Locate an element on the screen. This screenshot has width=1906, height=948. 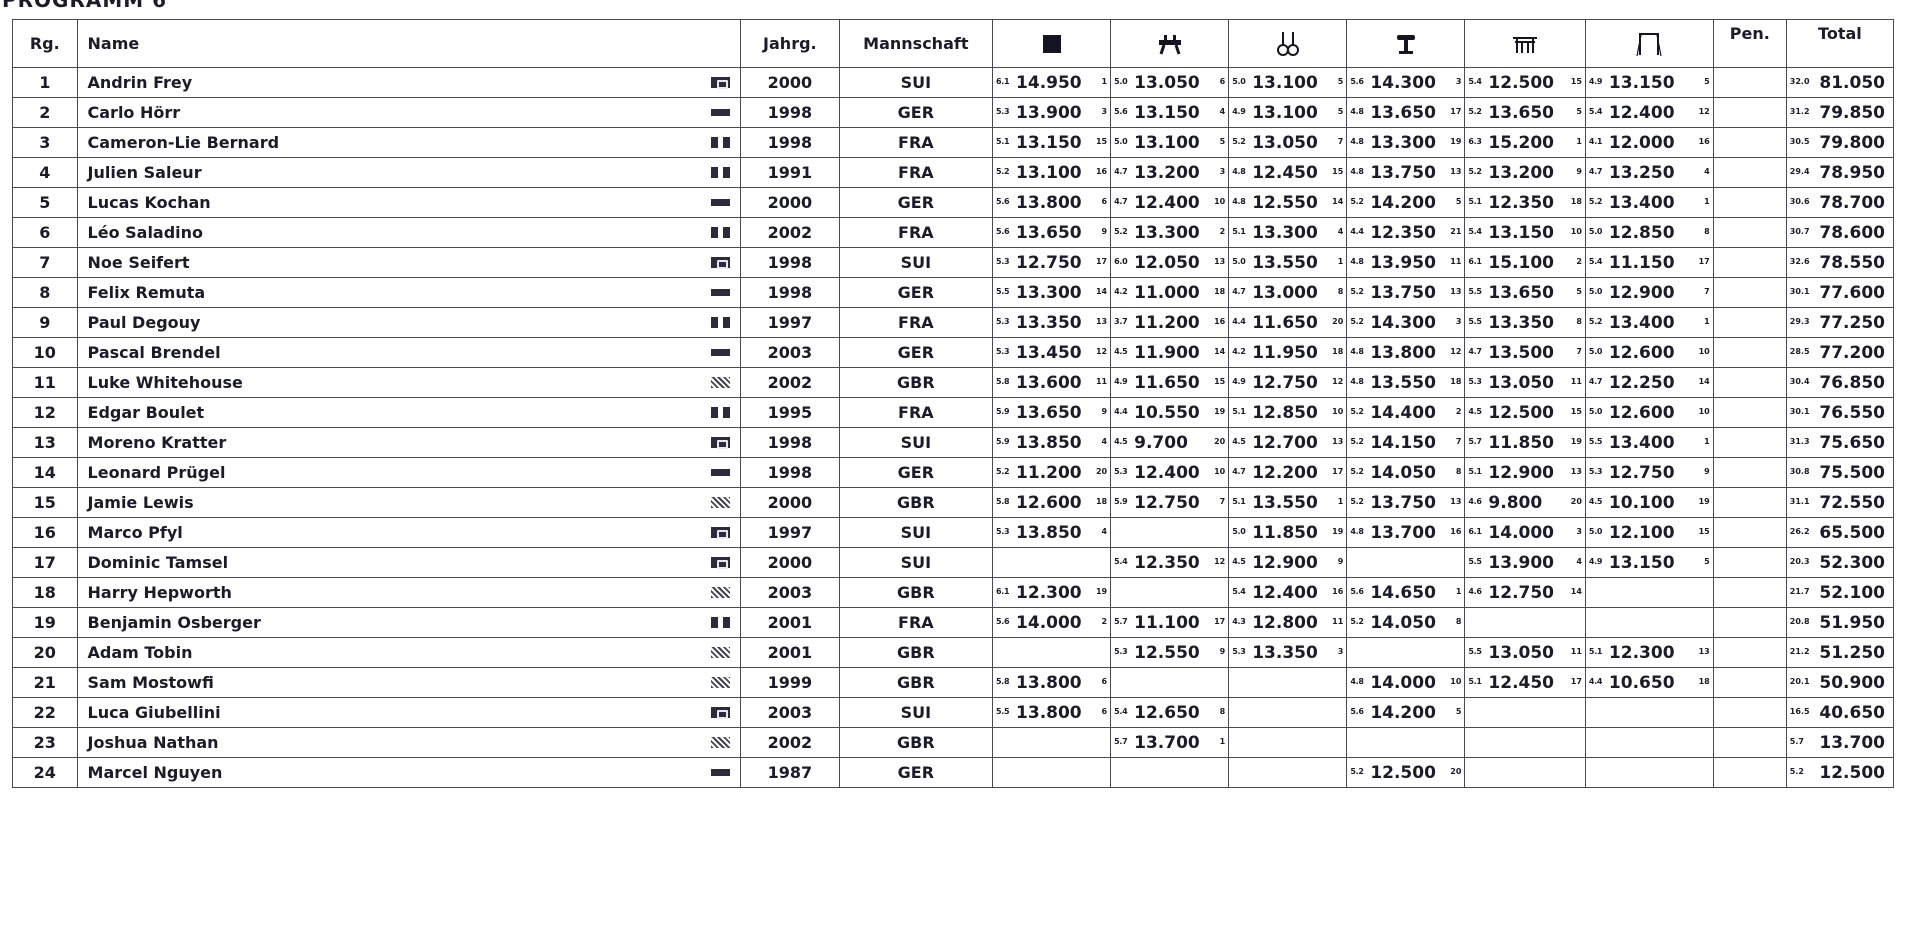
total-e-score: 5.2 is located at coordinates (1796, 771).